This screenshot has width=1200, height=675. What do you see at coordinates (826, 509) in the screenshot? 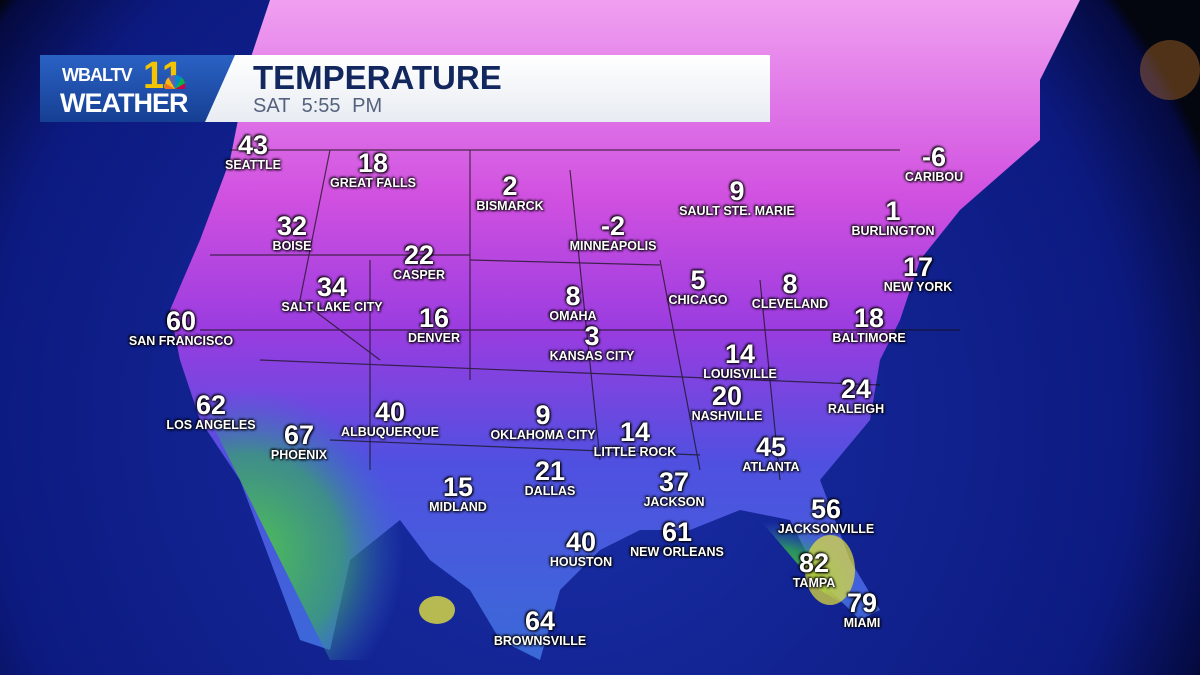
I see `city-temperature: 56` at bounding box center [826, 509].